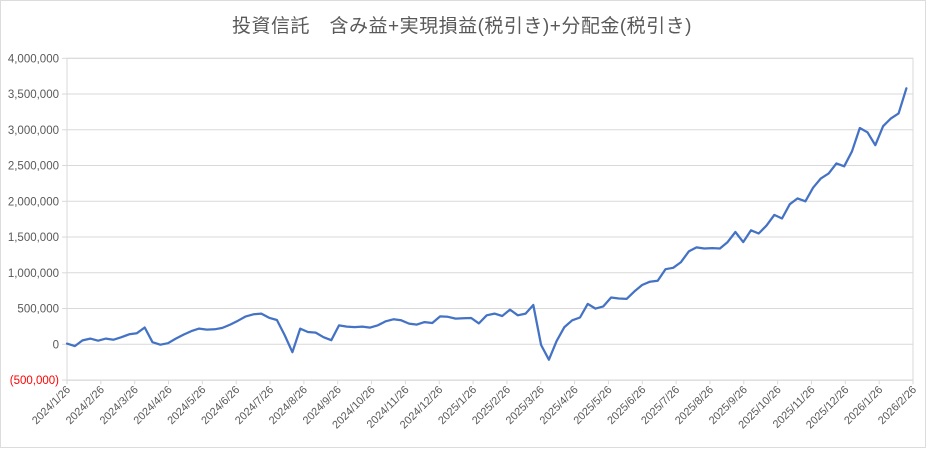 The width and height of the screenshot is (932, 450). I want to click on y-axis-tick-label: 0, so click(56, 345).